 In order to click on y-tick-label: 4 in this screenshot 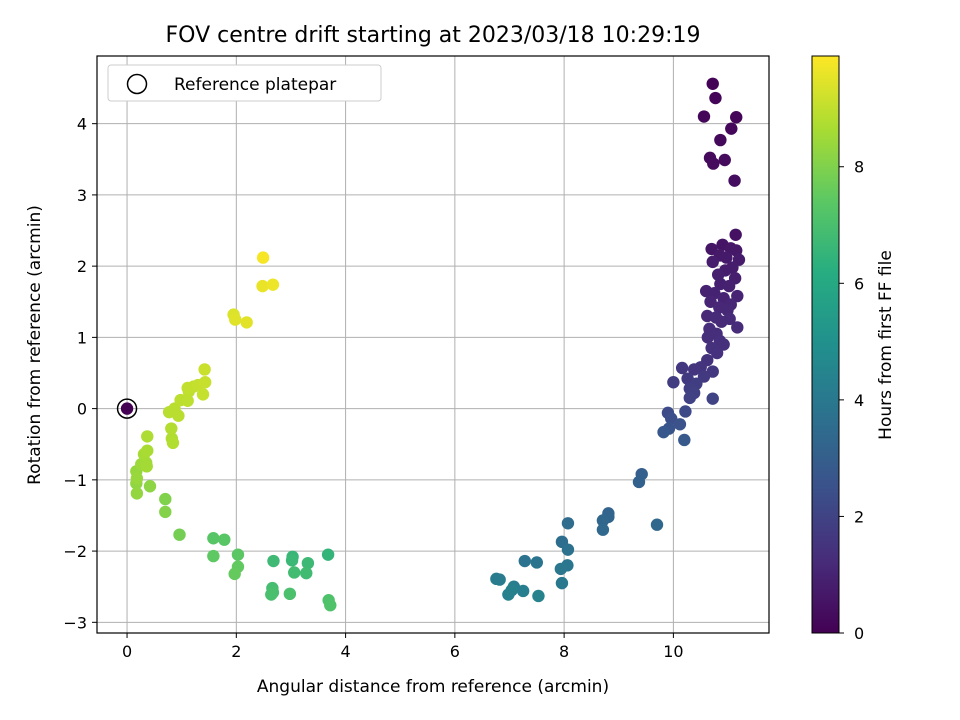, I will do `click(82, 124)`.